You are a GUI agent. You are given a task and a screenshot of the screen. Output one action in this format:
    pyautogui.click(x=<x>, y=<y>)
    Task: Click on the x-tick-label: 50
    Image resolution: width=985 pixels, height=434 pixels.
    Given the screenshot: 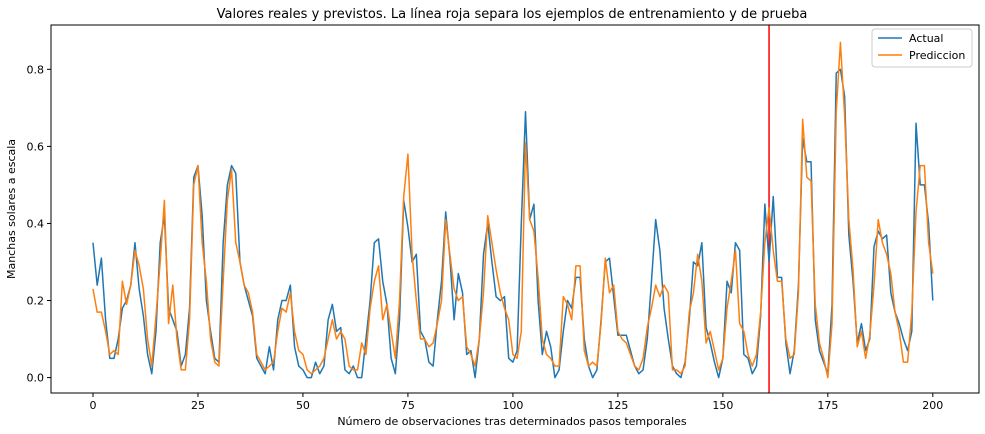 What is the action you would take?
    pyautogui.click(x=303, y=405)
    